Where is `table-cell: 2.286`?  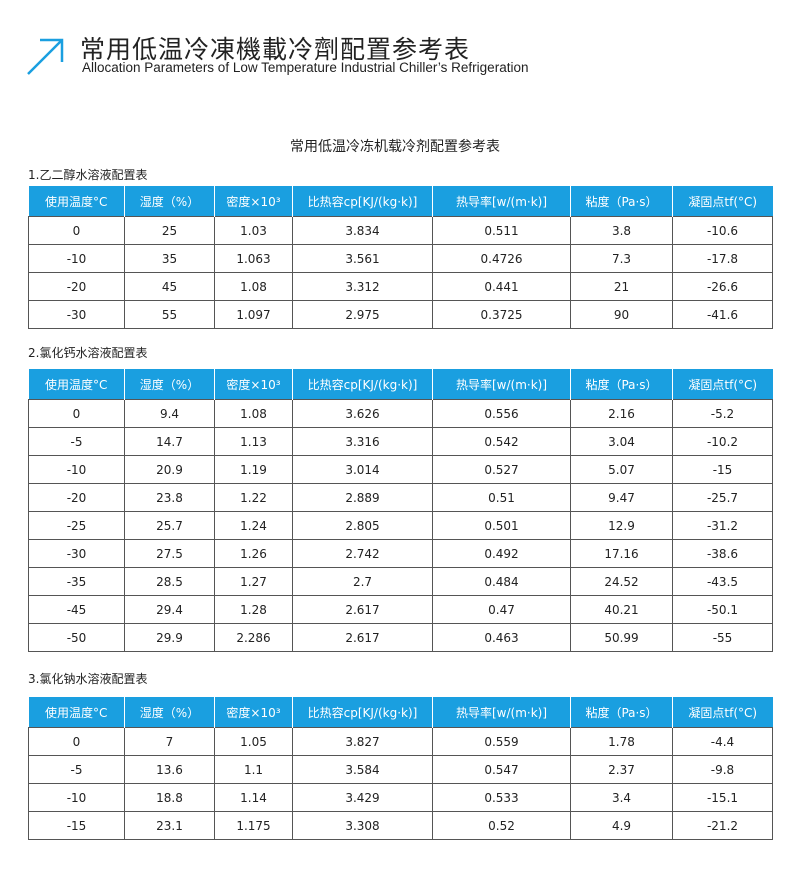
table-cell: 2.286 is located at coordinates (253, 637).